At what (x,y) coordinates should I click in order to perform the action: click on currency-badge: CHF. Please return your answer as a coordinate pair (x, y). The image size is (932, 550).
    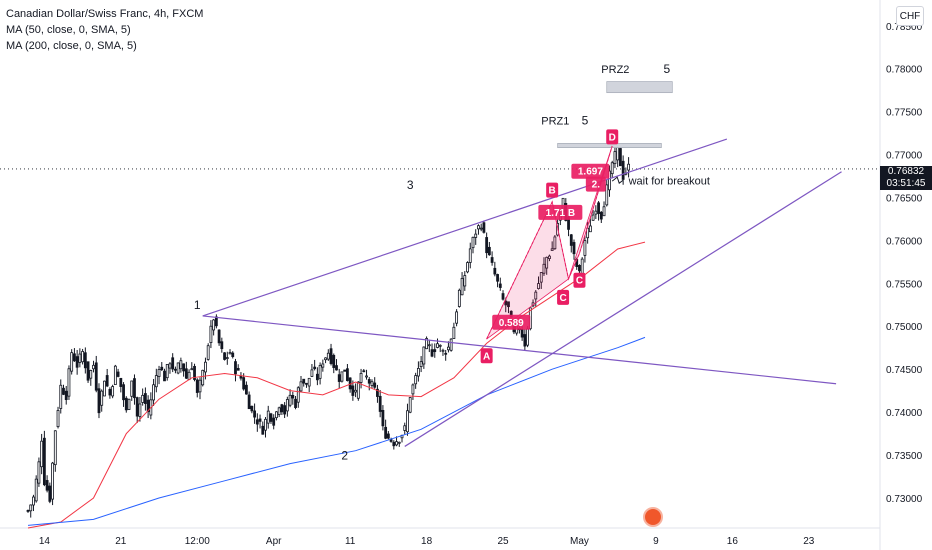
    Looking at the image, I should click on (910, 16).